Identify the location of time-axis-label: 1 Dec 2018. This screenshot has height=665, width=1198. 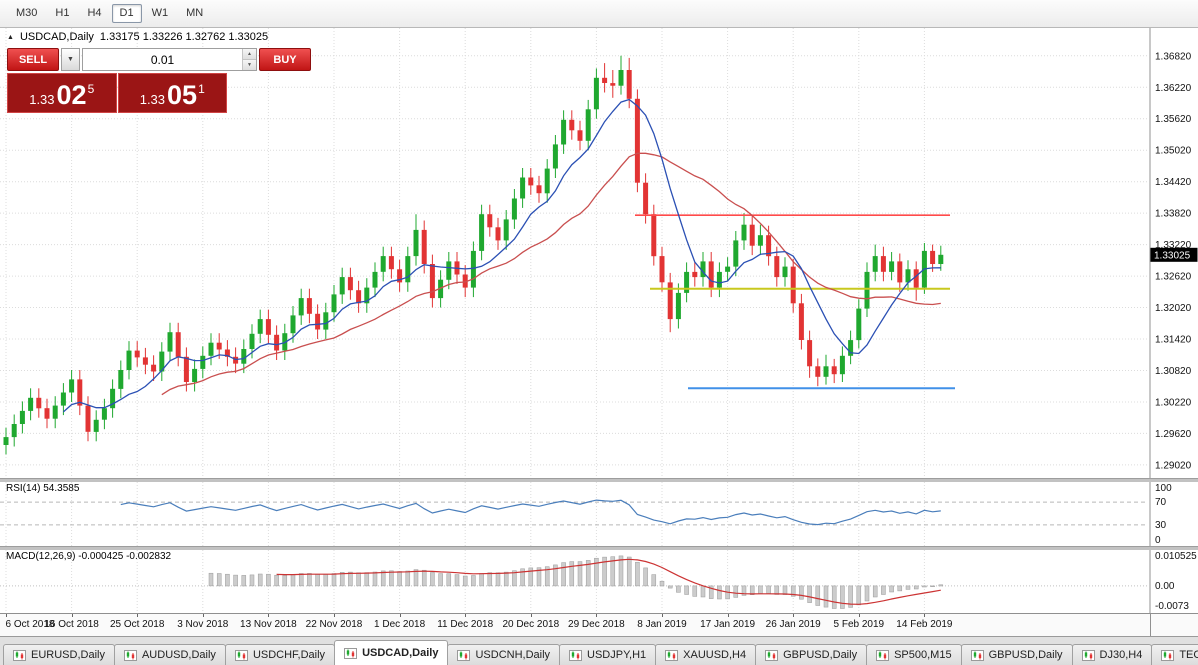
(400, 624).